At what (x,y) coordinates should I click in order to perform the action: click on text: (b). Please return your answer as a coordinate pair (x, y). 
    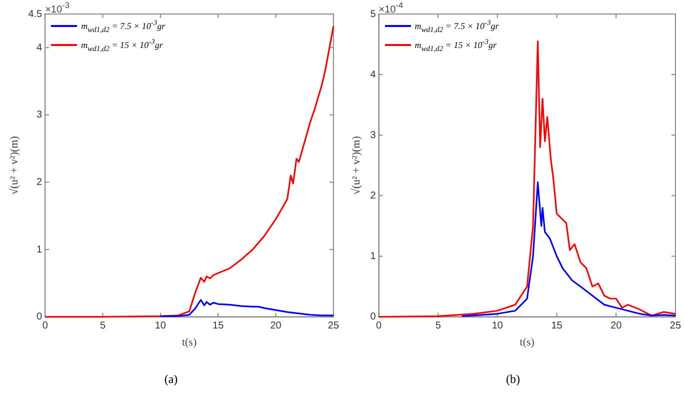
    Looking at the image, I should click on (513, 379).